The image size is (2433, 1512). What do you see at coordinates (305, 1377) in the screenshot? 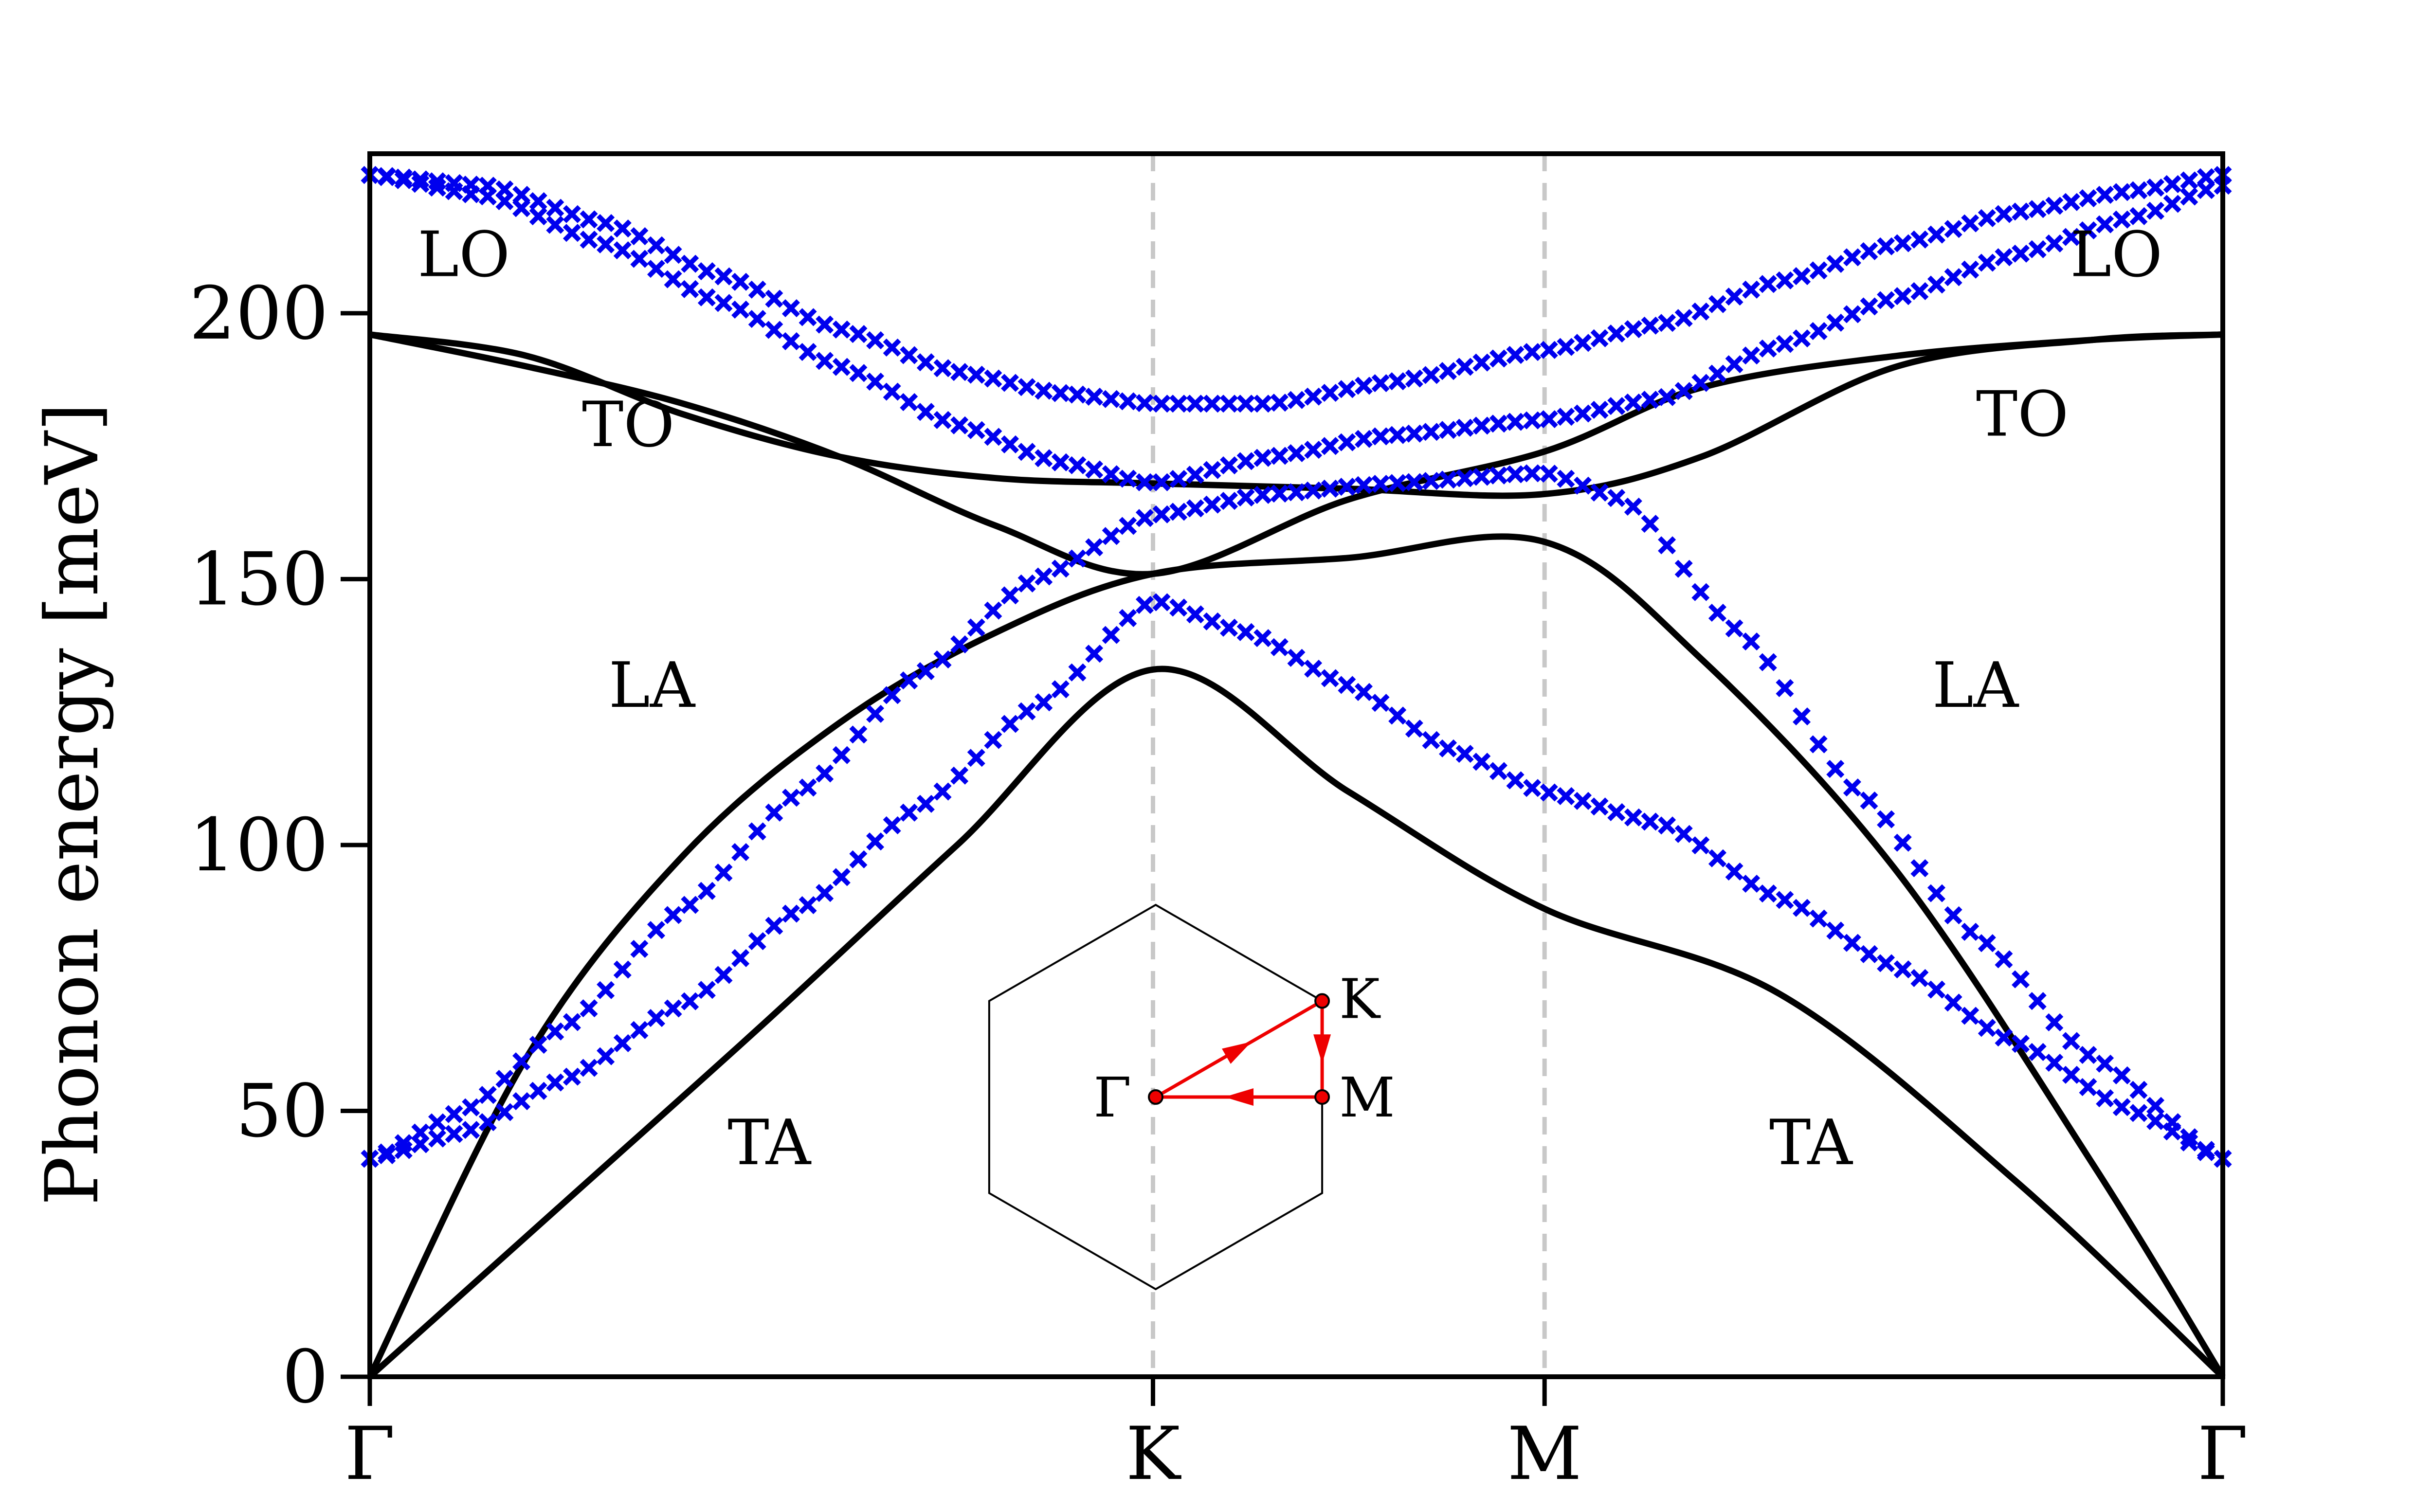
I see `y-tick-label-0: 0` at bounding box center [305, 1377].